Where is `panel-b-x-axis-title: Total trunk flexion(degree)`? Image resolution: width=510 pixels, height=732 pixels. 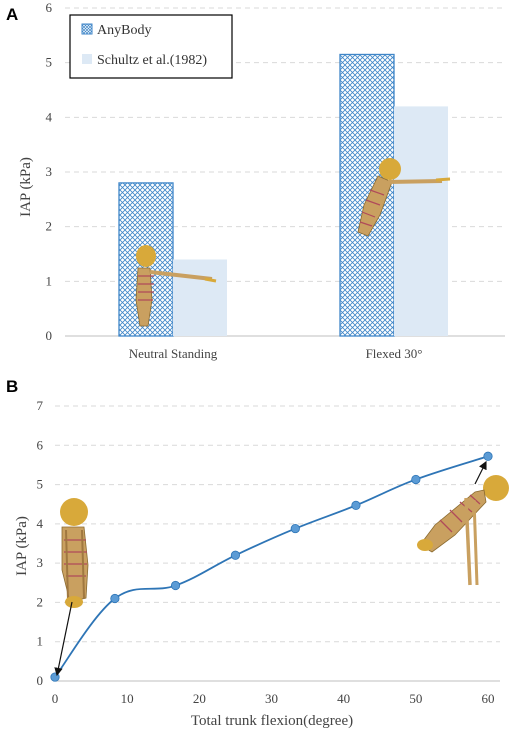
panel-b-x-axis-title: Total trunk flexion(degree) is located at coordinates (272, 721).